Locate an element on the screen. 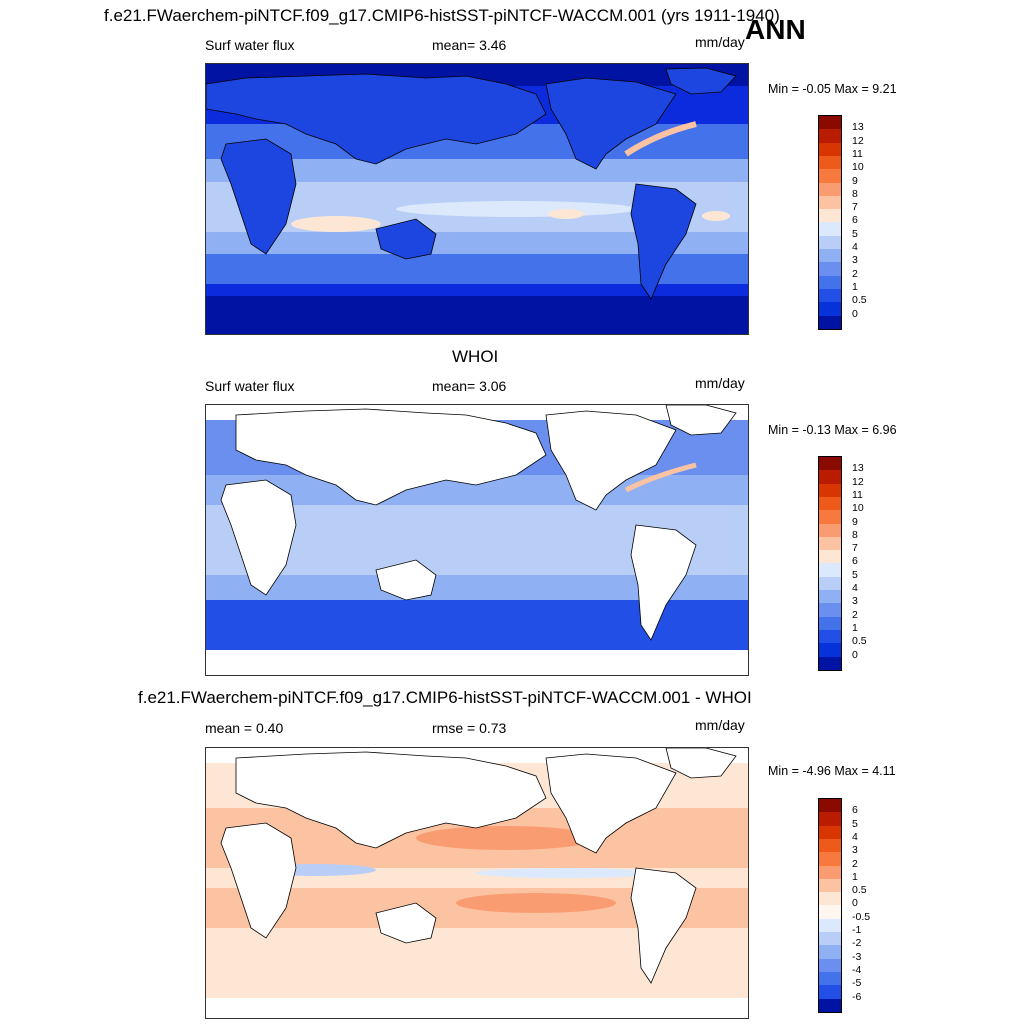 The width and height of the screenshot is (1024, 1024). panel-obs-map is located at coordinates (477, 540).